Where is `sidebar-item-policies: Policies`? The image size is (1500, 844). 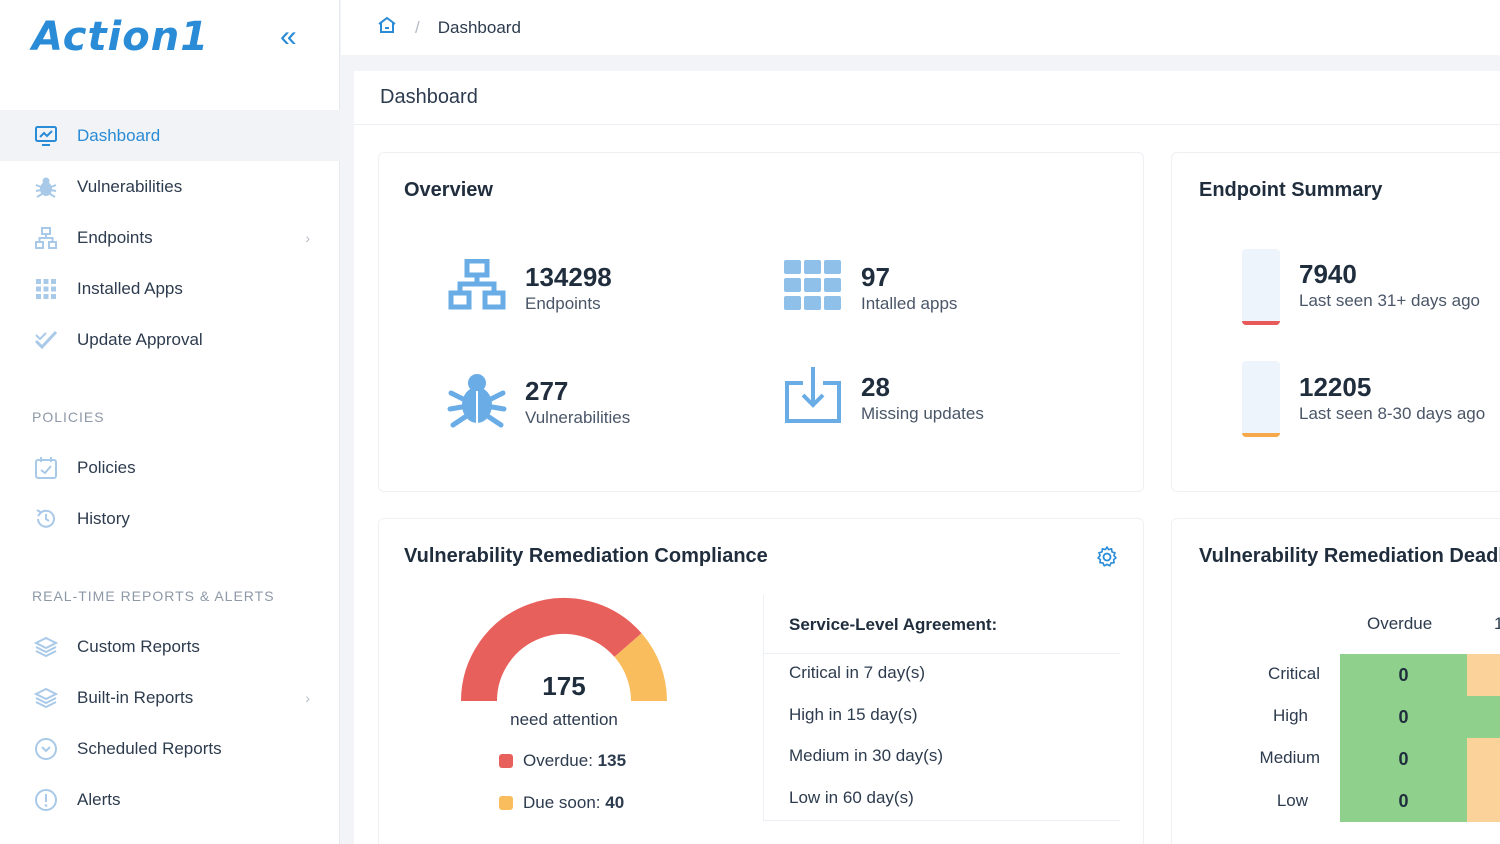
sidebar-item-policies: Policies is located at coordinates (170, 467).